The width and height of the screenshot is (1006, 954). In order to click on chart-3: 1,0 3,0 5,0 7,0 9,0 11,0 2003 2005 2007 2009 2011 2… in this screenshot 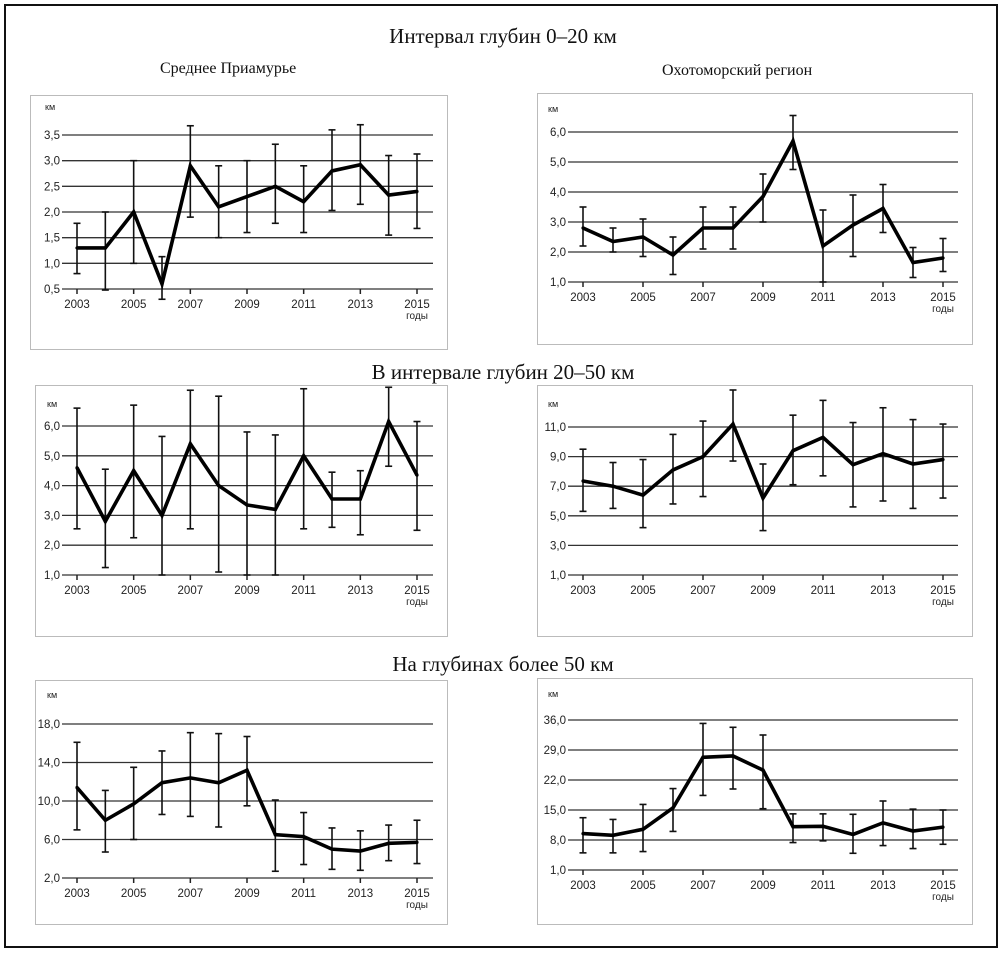, I will do `click(751, 498)`.